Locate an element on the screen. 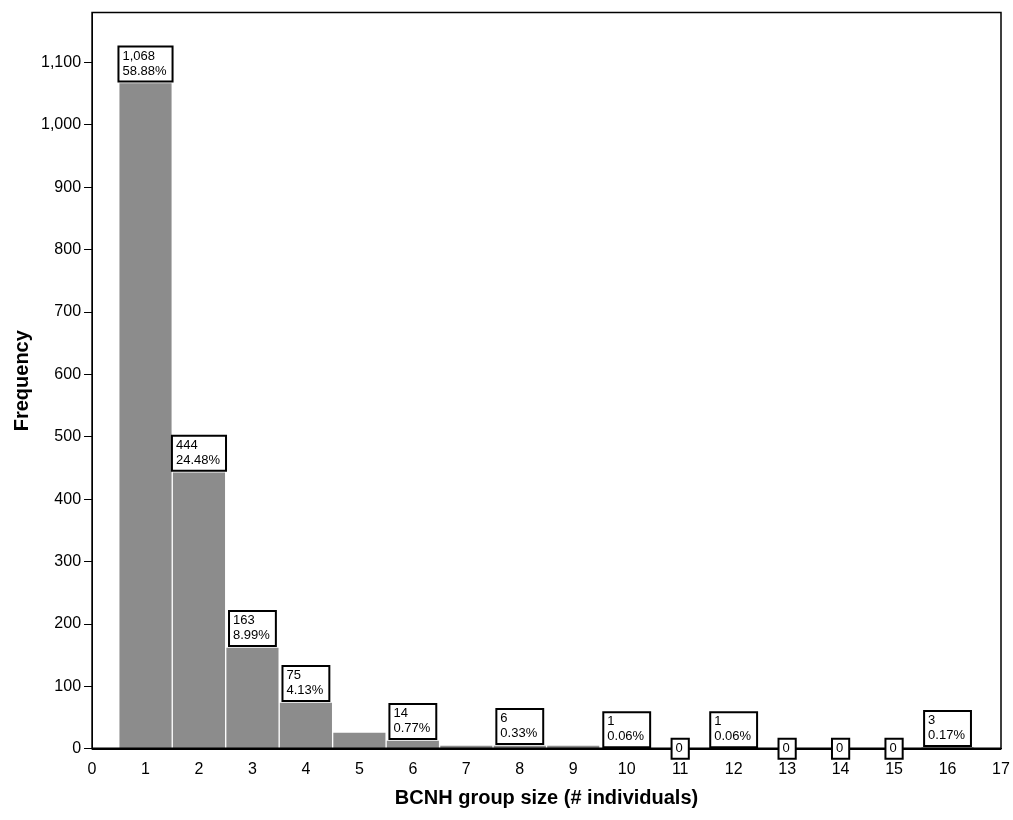 The image size is (1013, 820). y-tick-label: 400 is located at coordinates (68, 498).